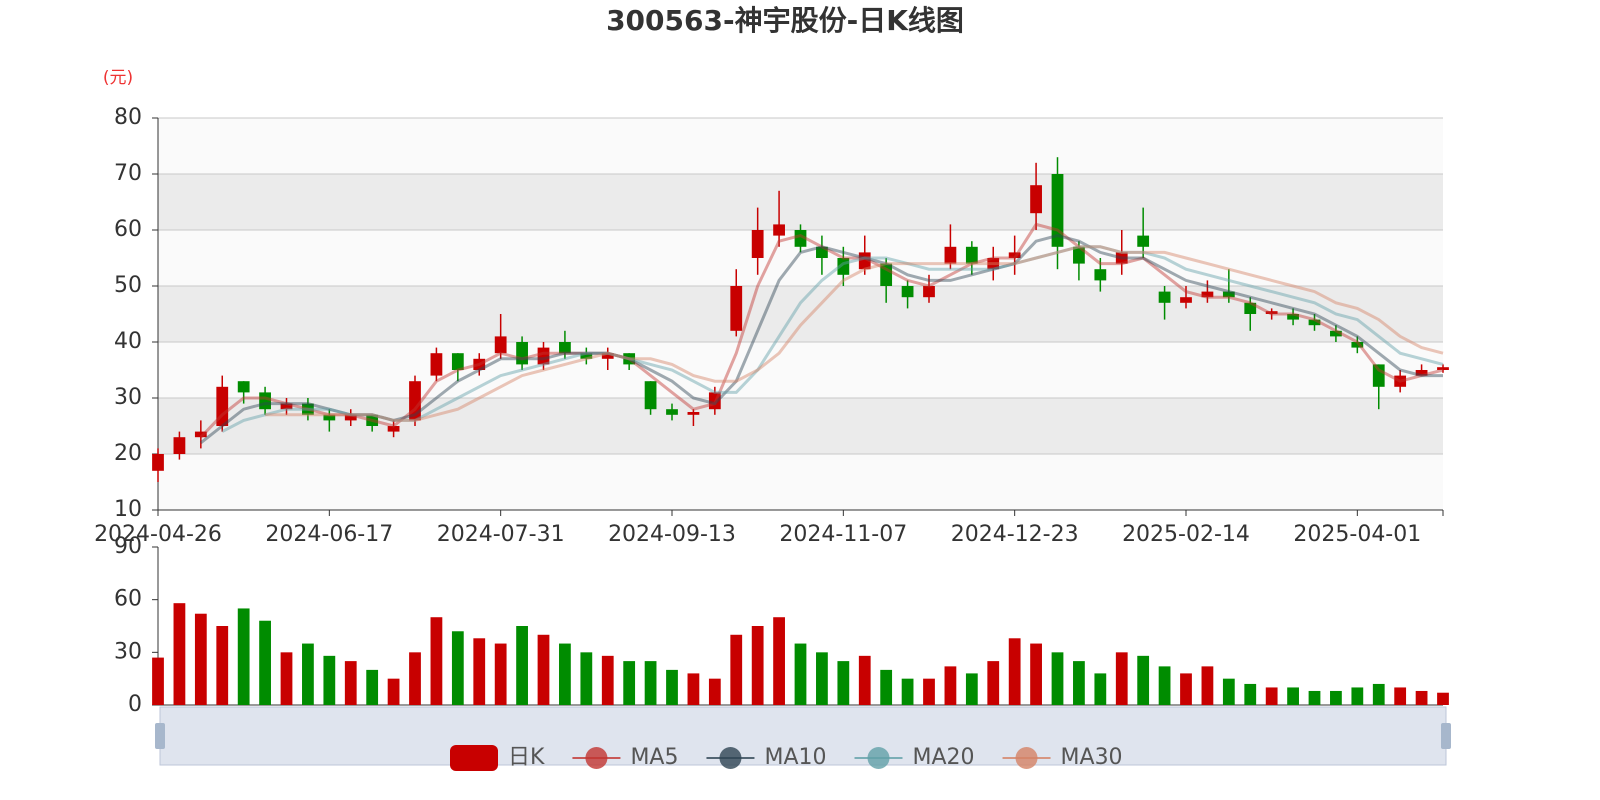  What do you see at coordinates (135, 704) in the screenshot?
I see `y-tick-label: 0` at bounding box center [135, 704].